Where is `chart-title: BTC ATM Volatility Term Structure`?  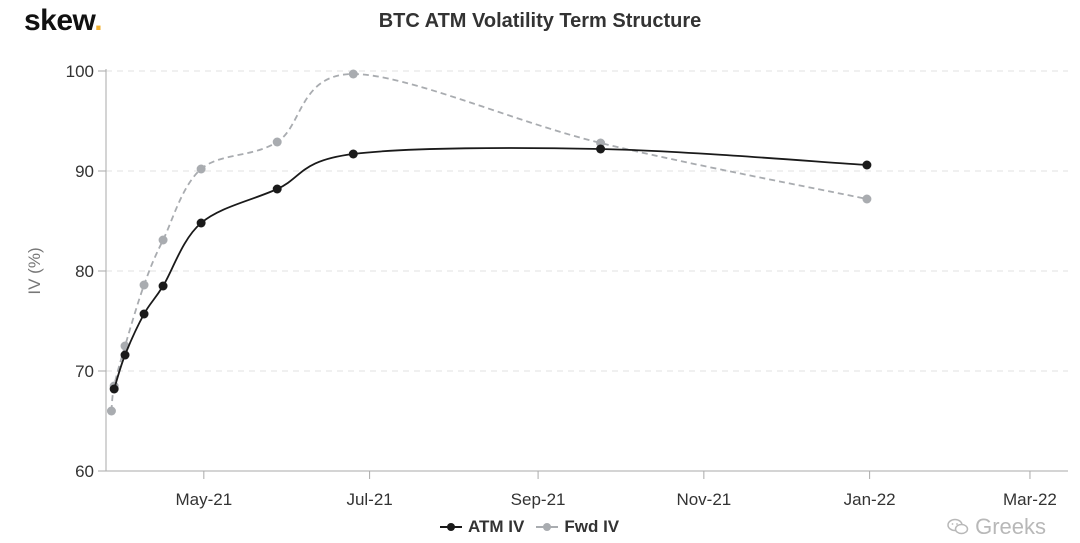
chart-title: BTC ATM Volatility Term Structure is located at coordinates (540, 21).